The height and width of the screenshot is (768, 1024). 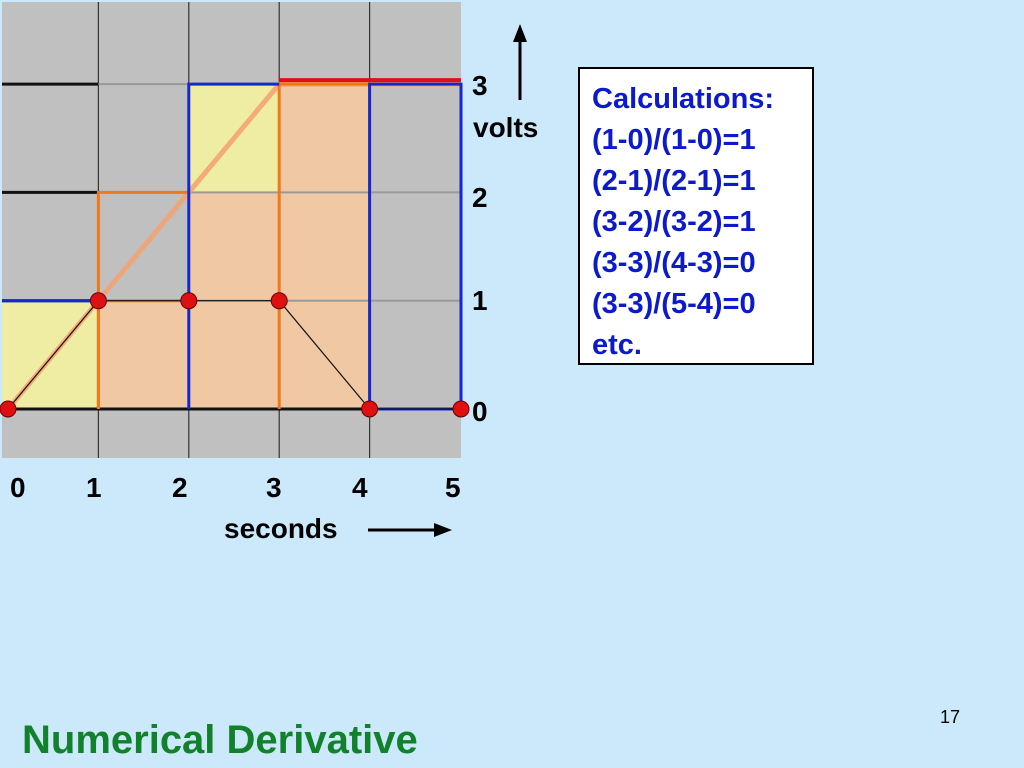 I want to click on derivative-line, so click(x=235, y=355).